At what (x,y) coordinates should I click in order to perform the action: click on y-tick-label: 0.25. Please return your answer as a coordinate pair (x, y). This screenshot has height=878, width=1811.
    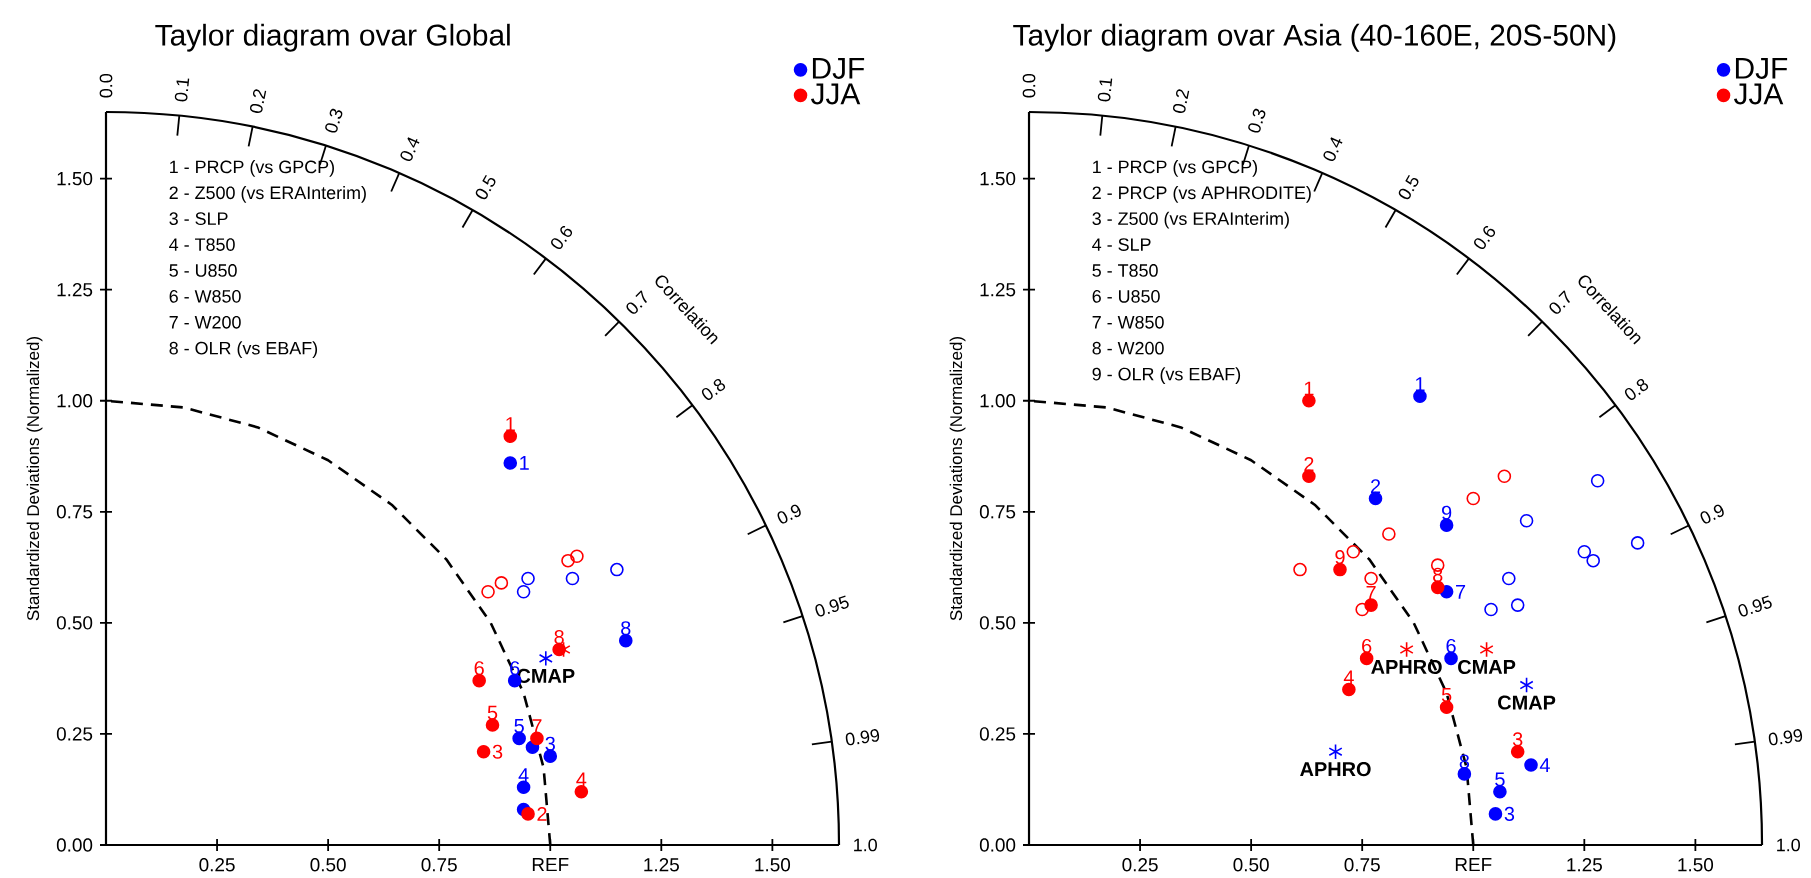
    Looking at the image, I should click on (997, 734).